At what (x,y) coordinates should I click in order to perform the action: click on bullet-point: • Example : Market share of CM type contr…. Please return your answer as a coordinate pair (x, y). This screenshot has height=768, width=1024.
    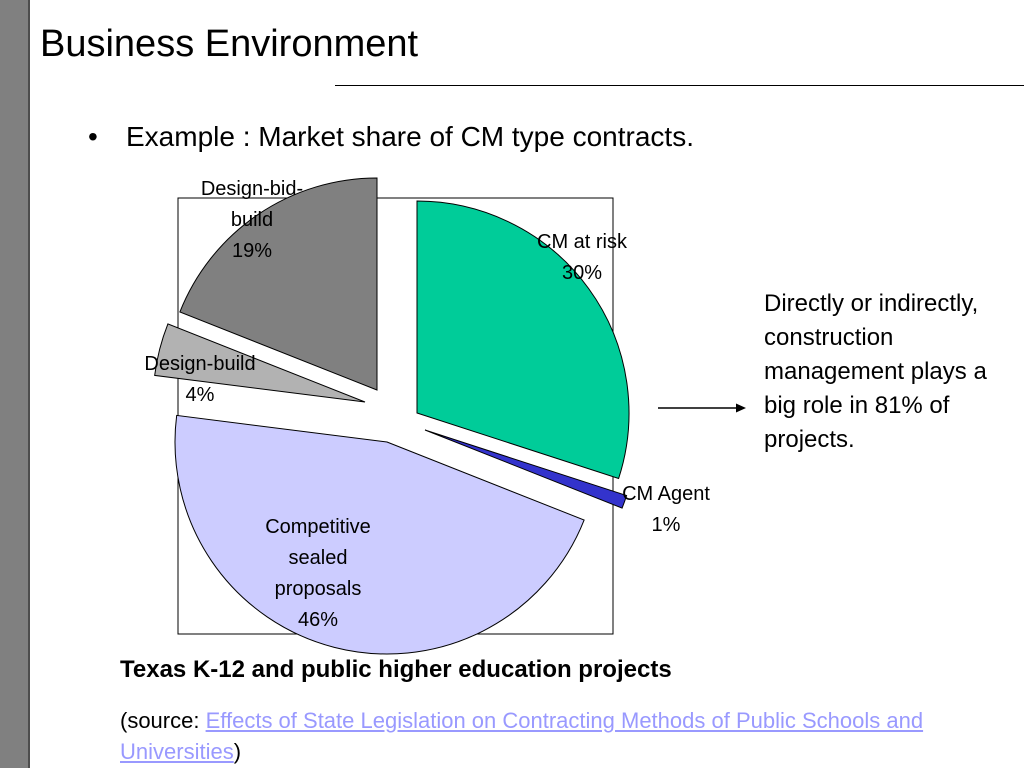
    Looking at the image, I should click on (391, 137).